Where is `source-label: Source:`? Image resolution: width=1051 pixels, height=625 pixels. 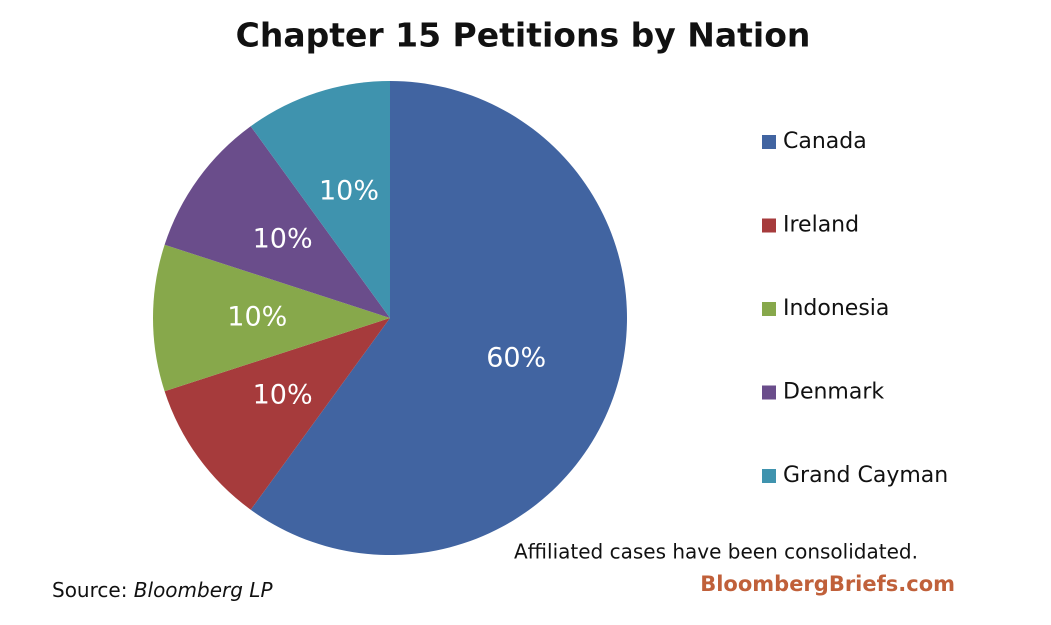 source-label: Source: is located at coordinates (89, 590).